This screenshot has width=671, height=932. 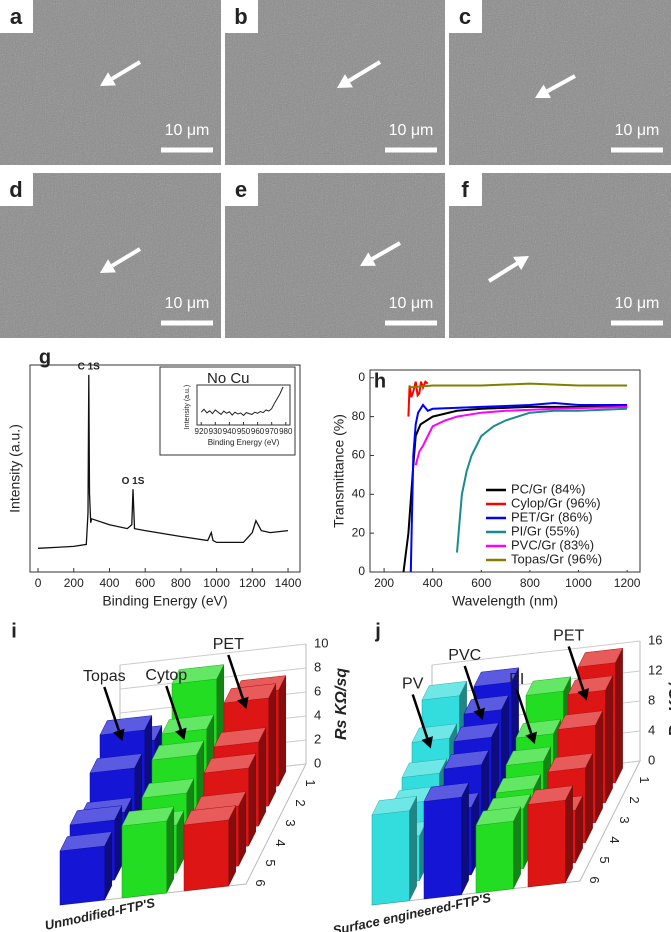 What do you see at coordinates (644, 779) in the screenshot?
I see `depth-tick-label: 1` at bounding box center [644, 779].